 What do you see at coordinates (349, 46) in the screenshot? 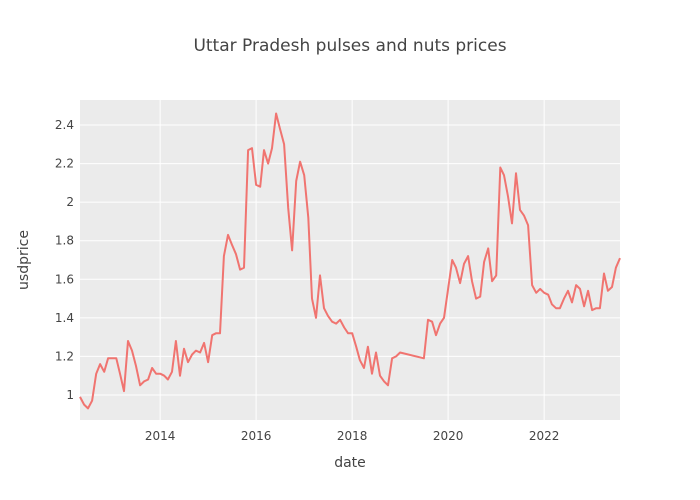
I see `chart-title: Uttar Pradesh pulses and nuts prices` at bounding box center [349, 46].